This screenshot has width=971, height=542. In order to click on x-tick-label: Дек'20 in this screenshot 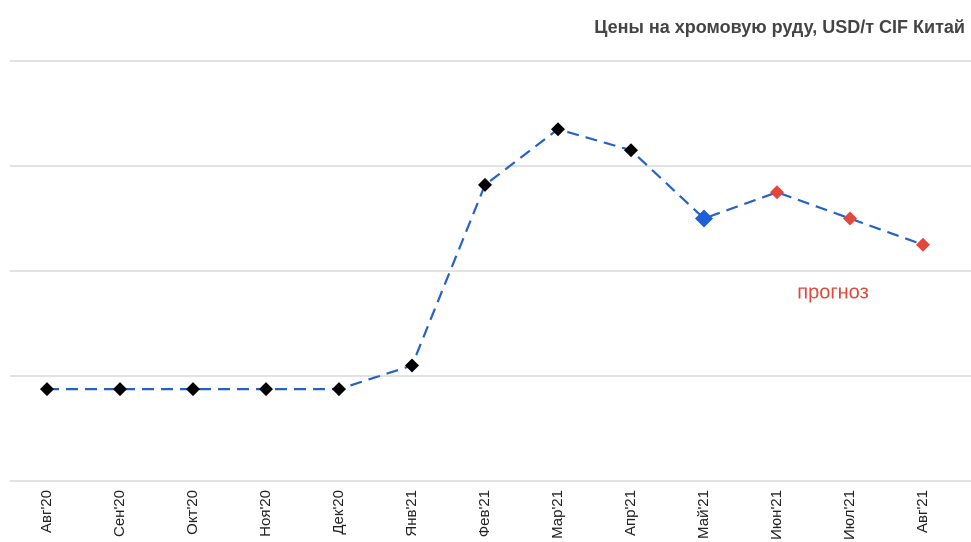, I will do `click(338, 512)`.